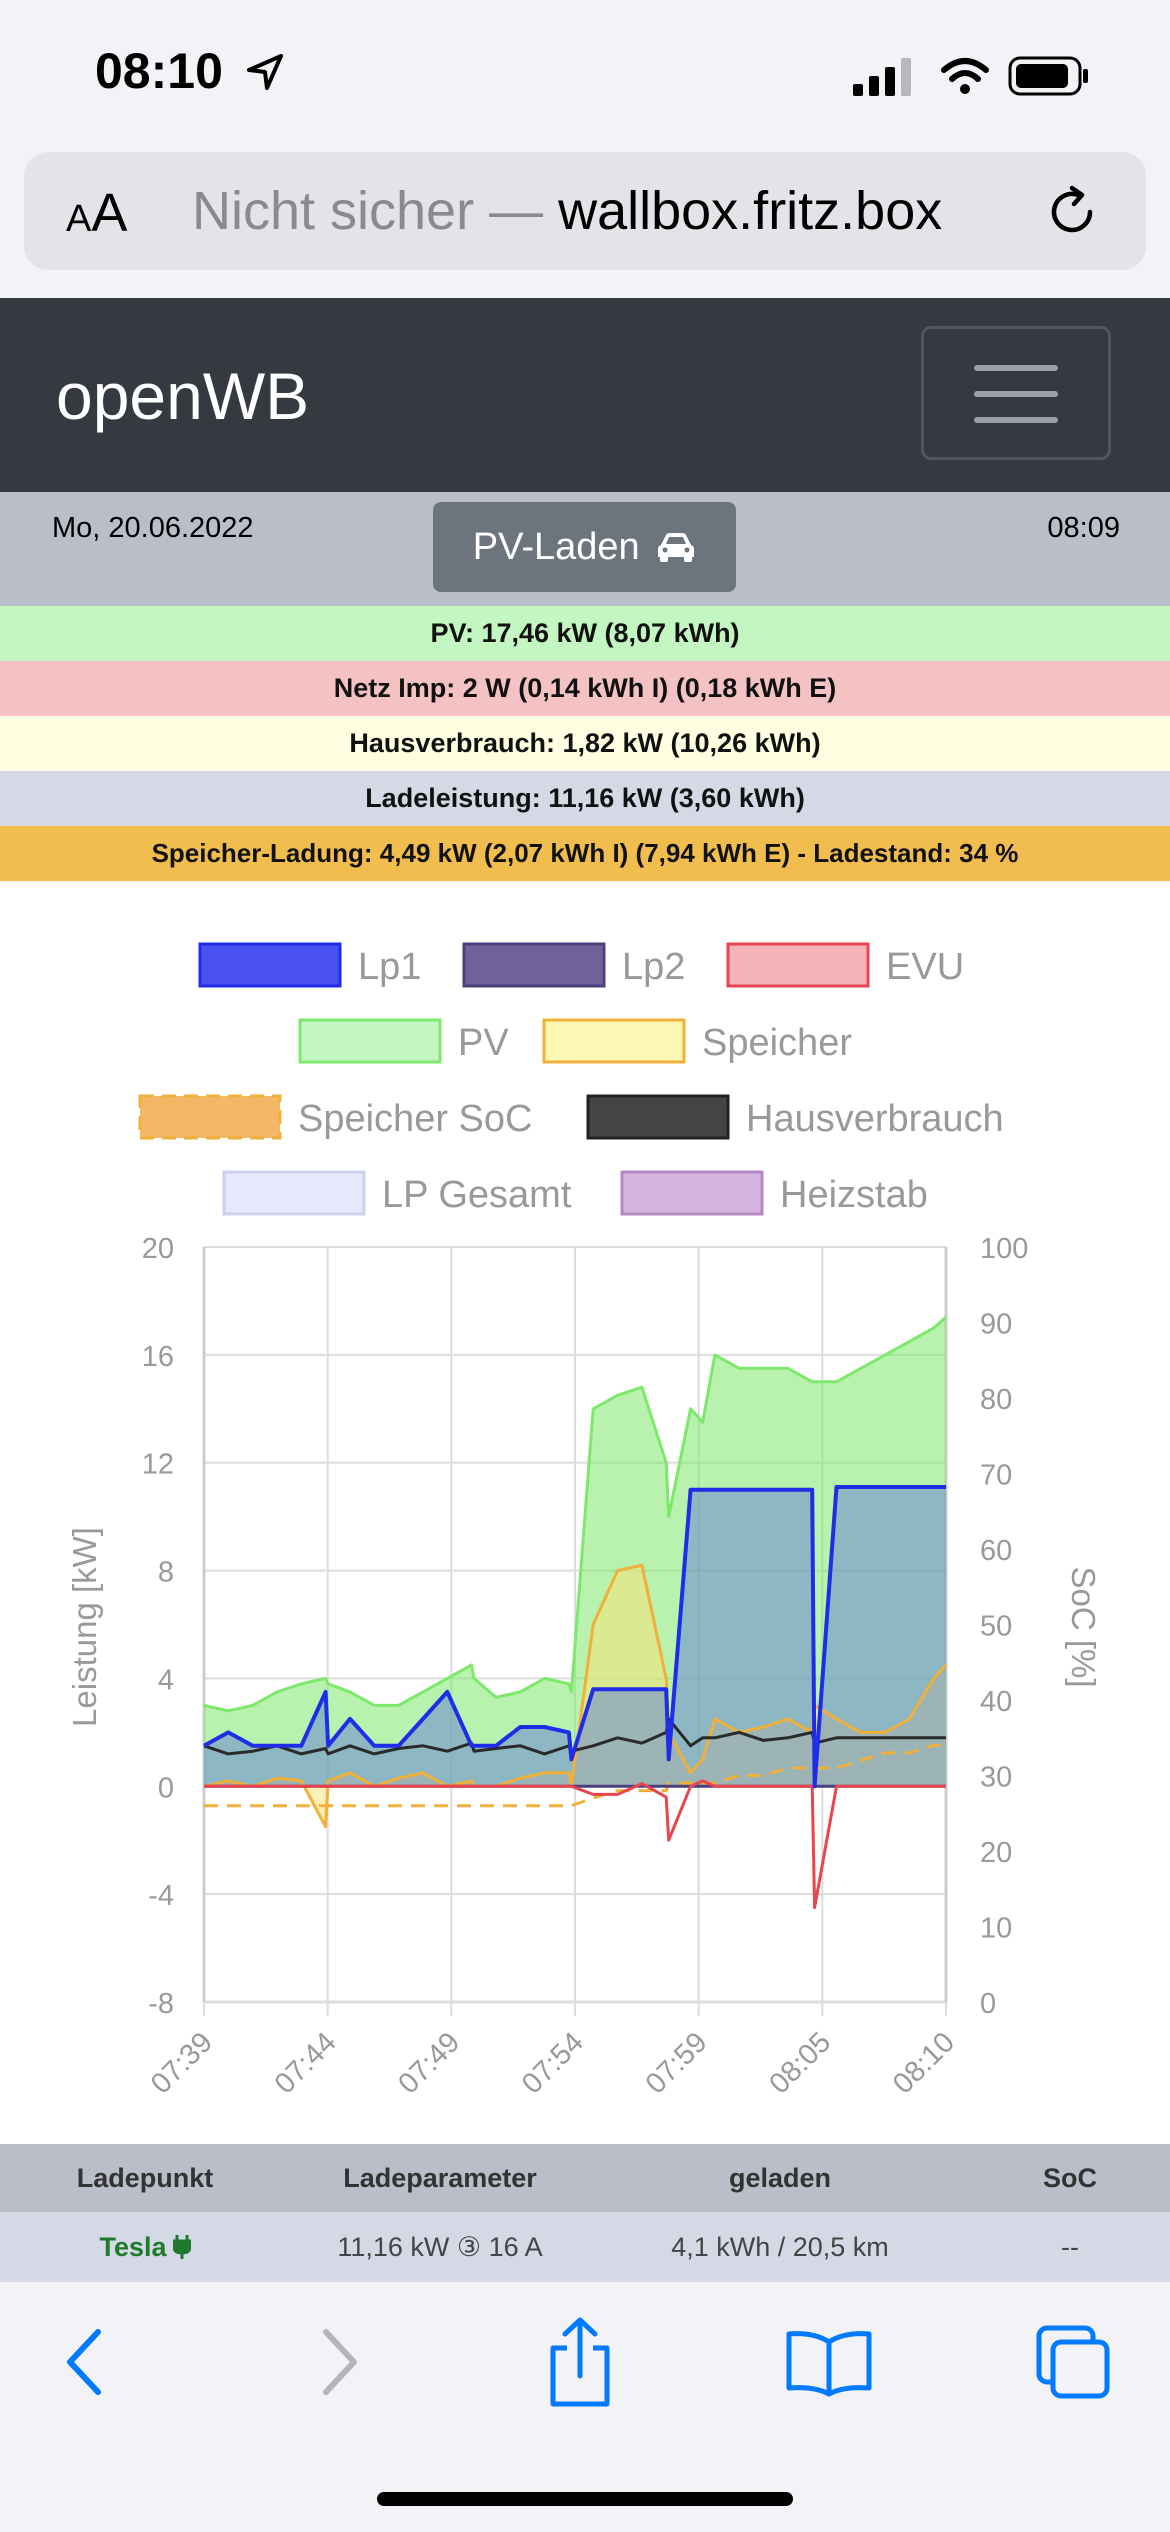 The height and width of the screenshot is (2532, 1170). Describe the element at coordinates (553, 2063) in the screenshot. I see `x-tick-label: 07:54` at that location.